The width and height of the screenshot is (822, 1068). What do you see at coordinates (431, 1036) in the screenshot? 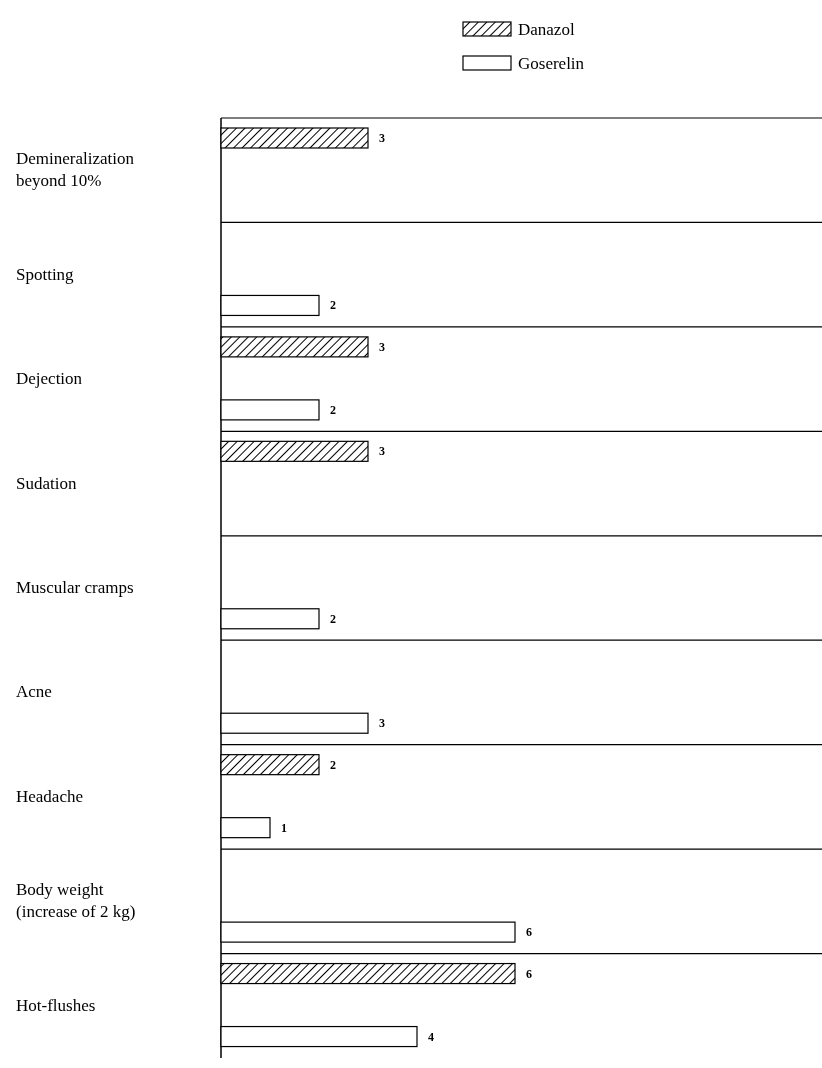
I see `data-label: 4` at bounding box center [431, 1036].